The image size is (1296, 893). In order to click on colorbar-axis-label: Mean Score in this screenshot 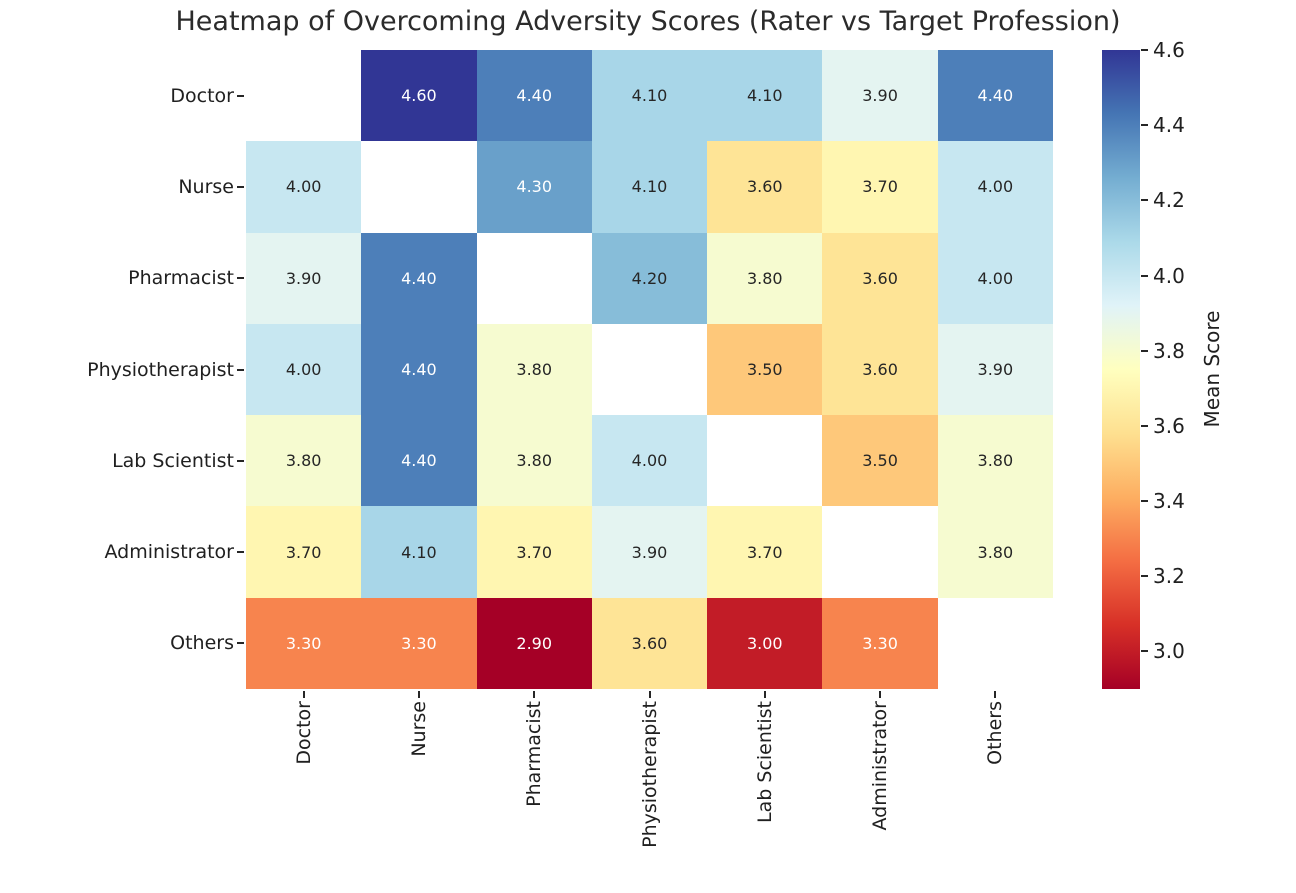, I will do `click(1212, 369)`.